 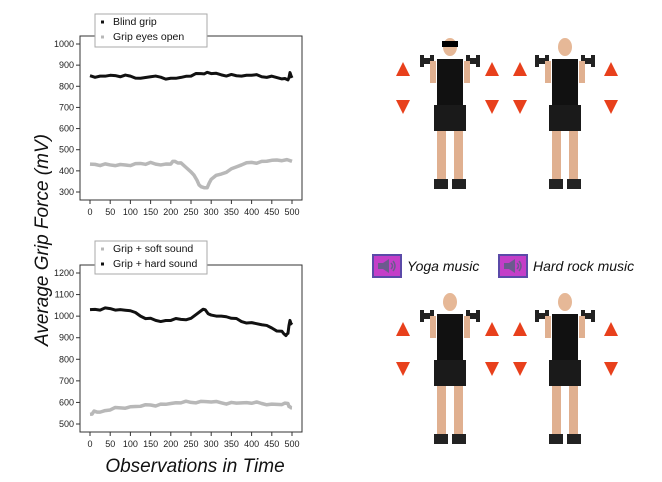 What do you see at coordinates (64, 273) in the screenshot?
I see `y-tick-label: 1200` at bounding box center [64, 273].